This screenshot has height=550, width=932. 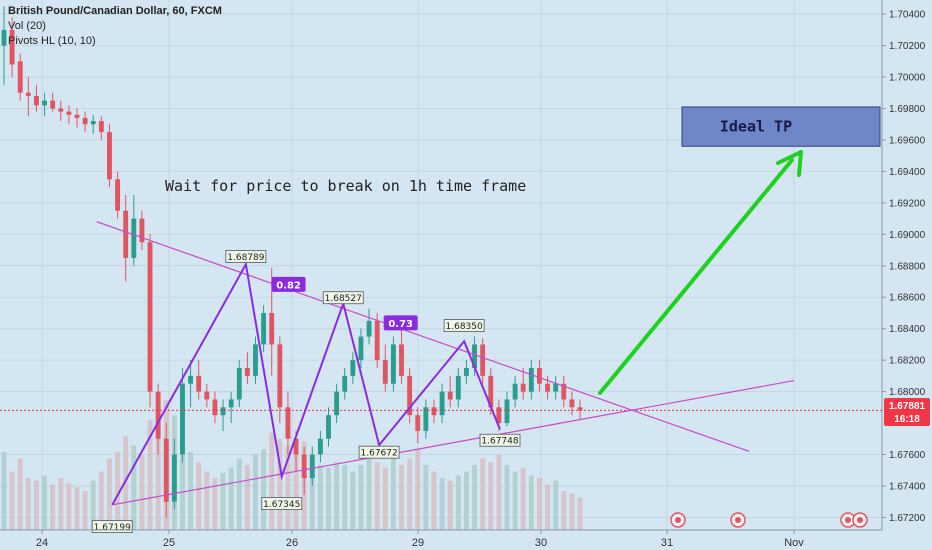 What do you see at coordinates (27, 26) in the screenshot?
I see `volume-indicator-label: Vol (20)` at bounding box center [27, 26].